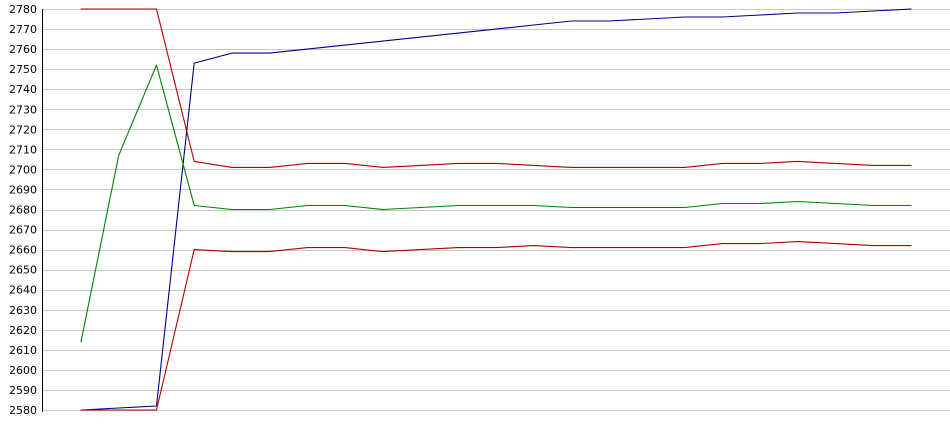  Describe the element at coordinates (23, 370) in the screenshot. I see `y-tick-label: 2600` at that location.